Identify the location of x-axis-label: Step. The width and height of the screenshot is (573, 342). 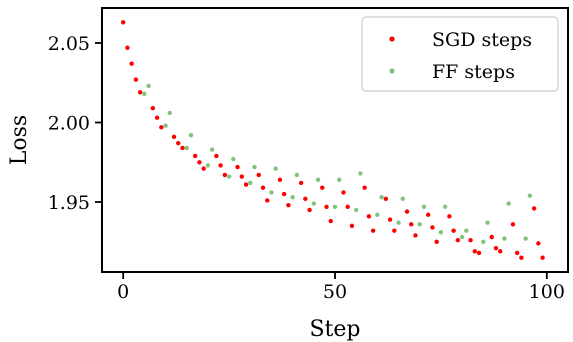
(334, 329).